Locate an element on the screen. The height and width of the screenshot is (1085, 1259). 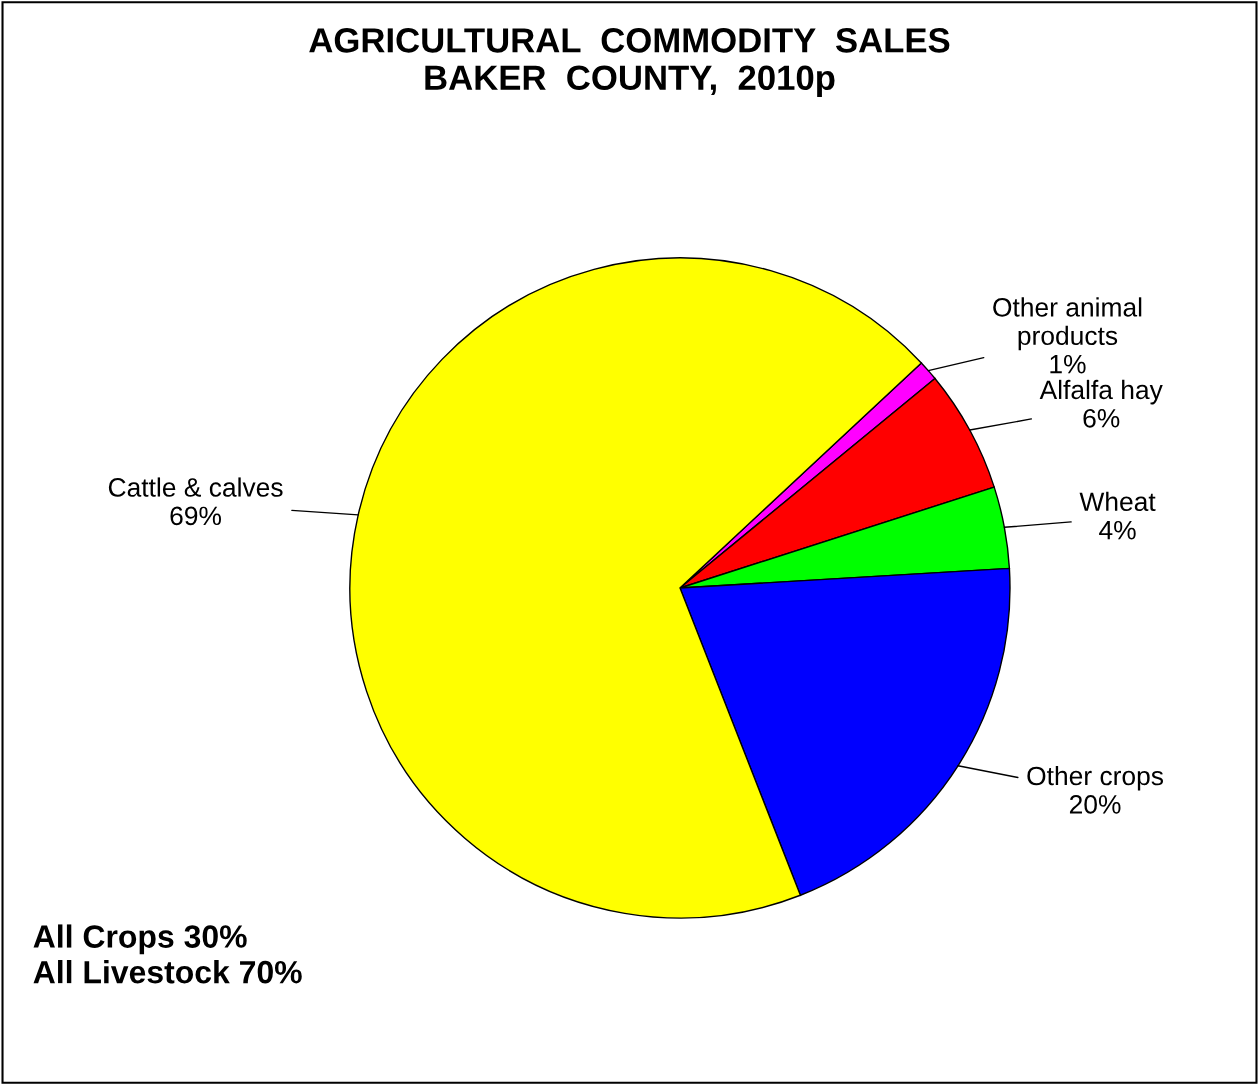
slice-label: Wheat is located at coordinates (1117, 501).